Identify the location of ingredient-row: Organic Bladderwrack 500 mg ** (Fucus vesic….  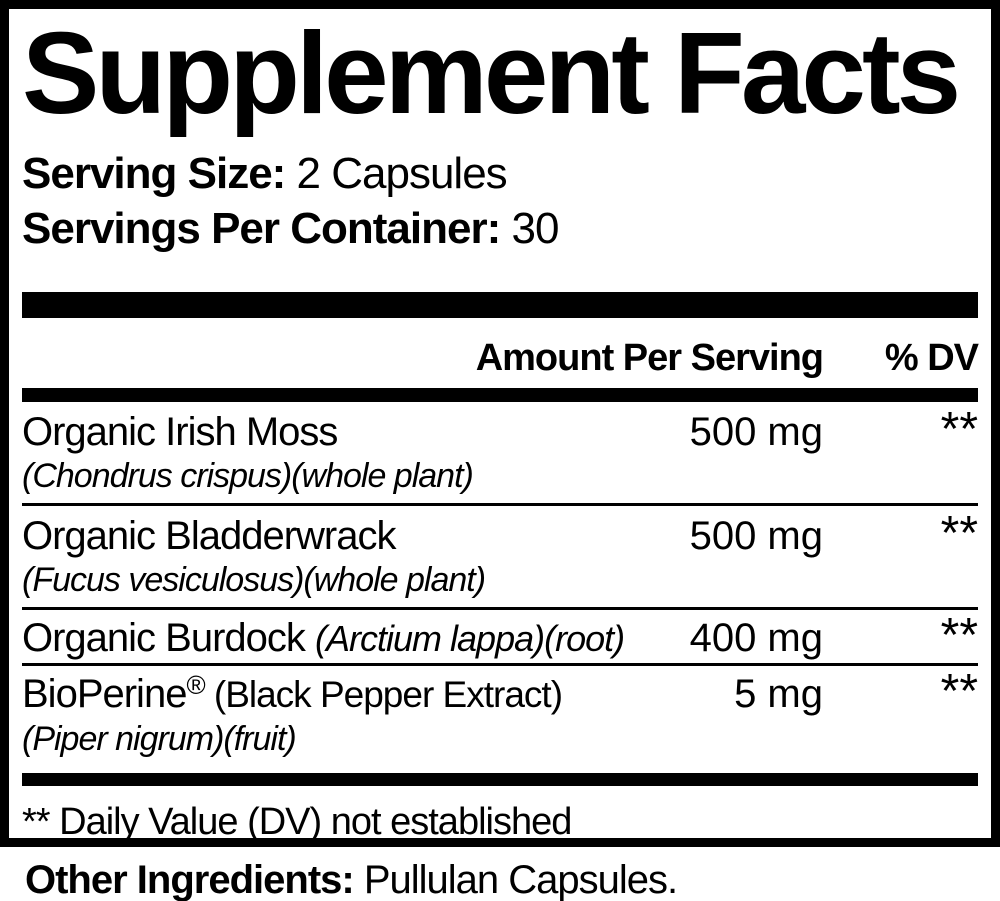
(500, 558).